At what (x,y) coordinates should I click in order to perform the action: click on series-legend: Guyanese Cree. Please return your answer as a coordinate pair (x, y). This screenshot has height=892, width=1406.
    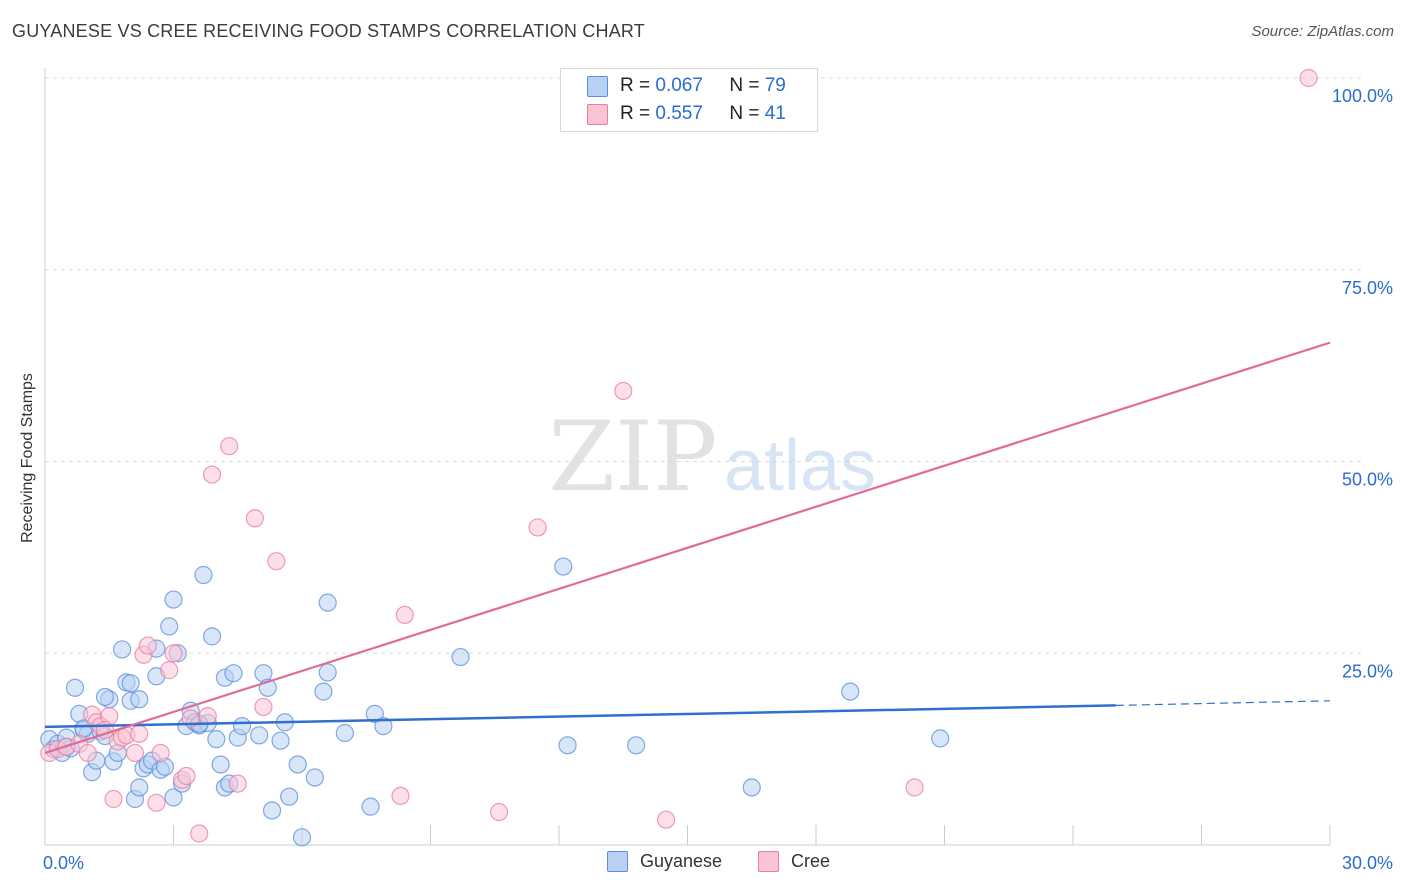
    Looking at the image, I should click on (703, 864).